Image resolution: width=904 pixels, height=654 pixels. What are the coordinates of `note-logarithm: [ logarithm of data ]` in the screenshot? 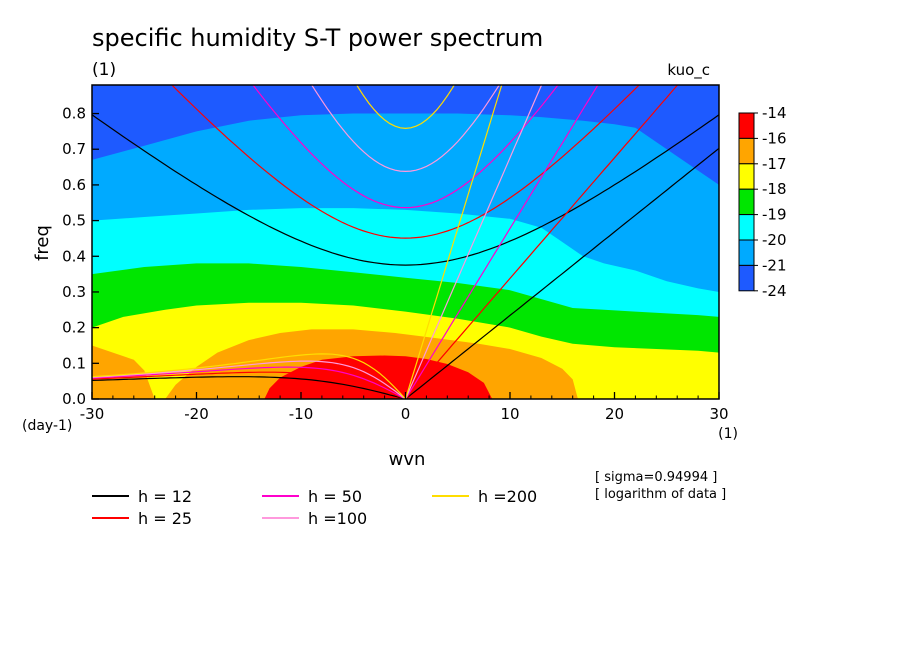 It's located at (660, 494).